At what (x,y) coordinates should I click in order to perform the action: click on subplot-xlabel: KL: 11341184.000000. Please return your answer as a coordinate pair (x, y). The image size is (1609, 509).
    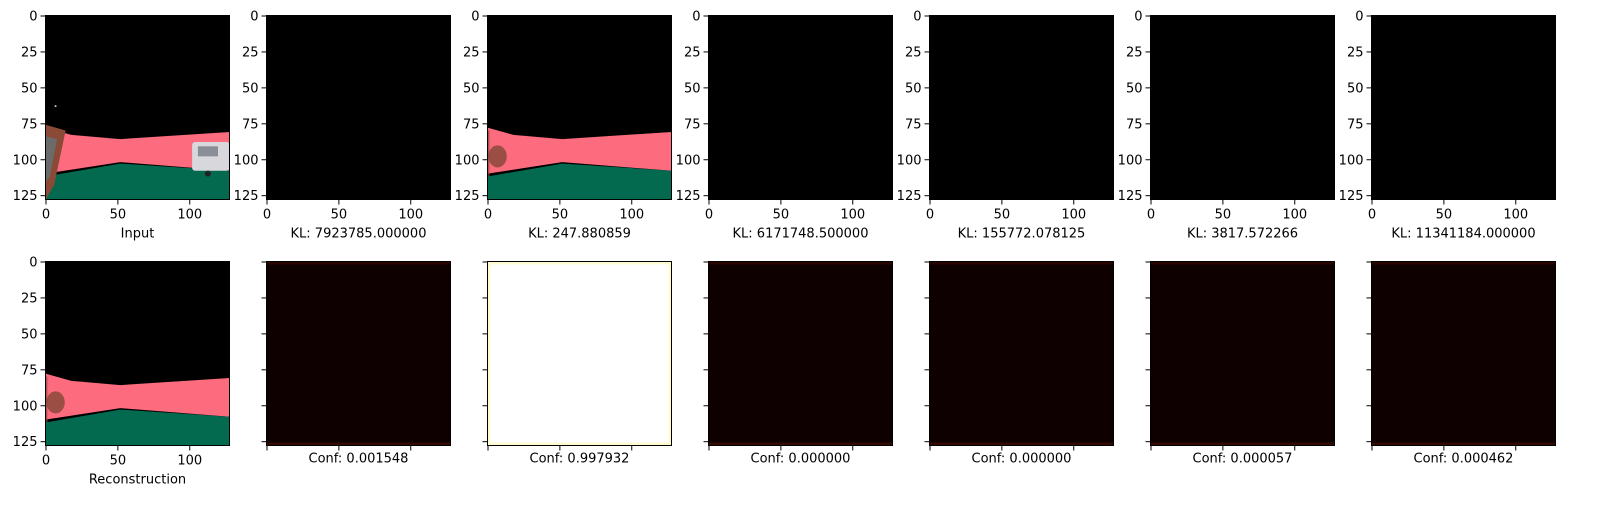
    Looking at the image, I should click on (1463, 234).